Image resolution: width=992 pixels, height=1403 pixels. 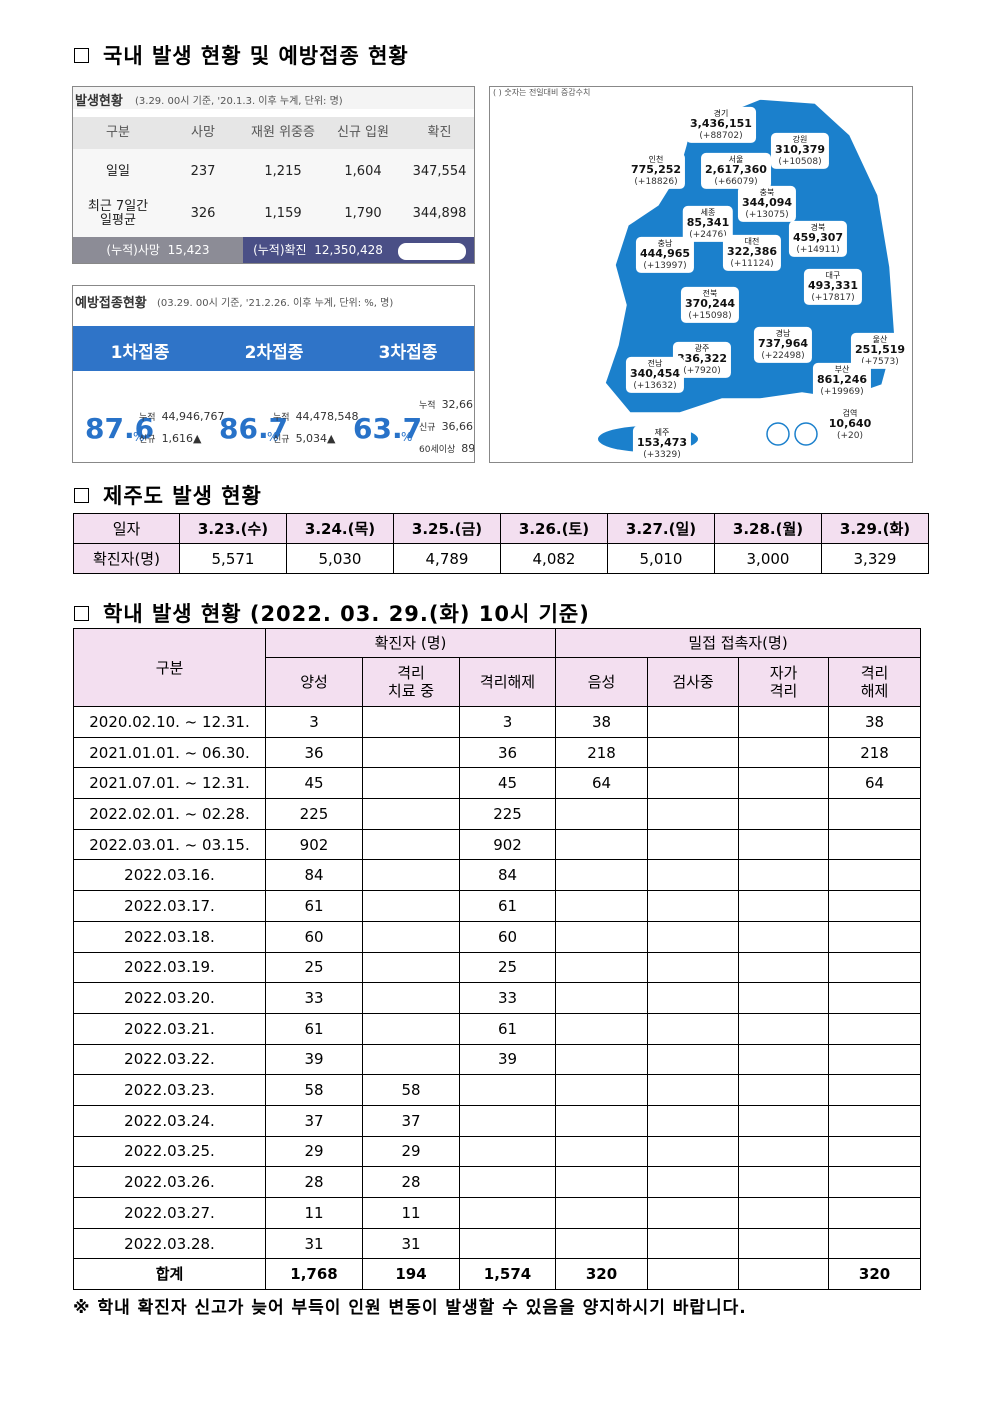 What do you see at coordinates (169, 783) in the screenshot?
I see `cell: 2021.07.01. ~ 12.31.` at bounding box center [169, 783].